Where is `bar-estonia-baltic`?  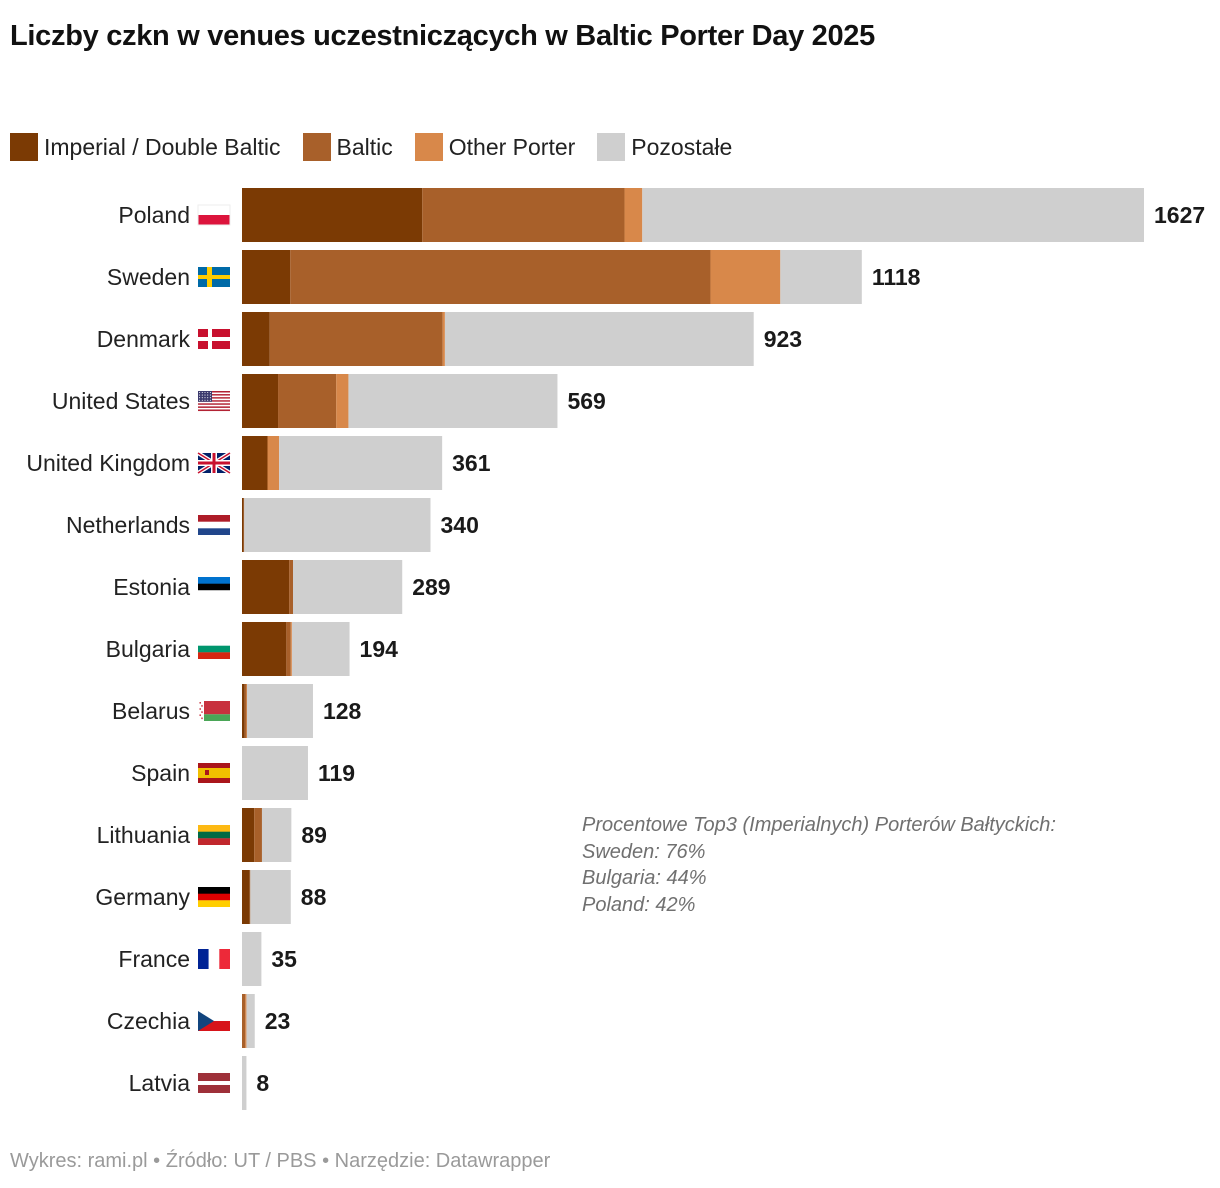 bar-estonia-baltic is located at coordinates (291, 587).